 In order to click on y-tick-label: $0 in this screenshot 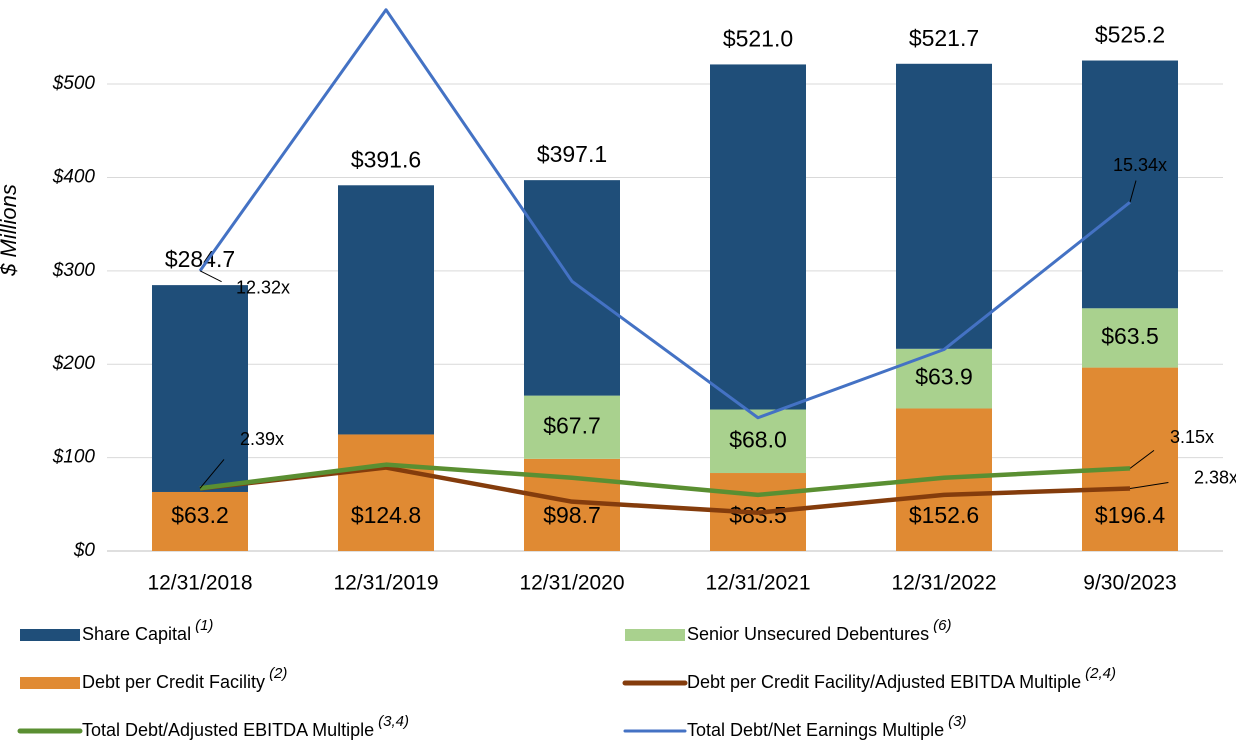, I will do `click(84, 550)`.